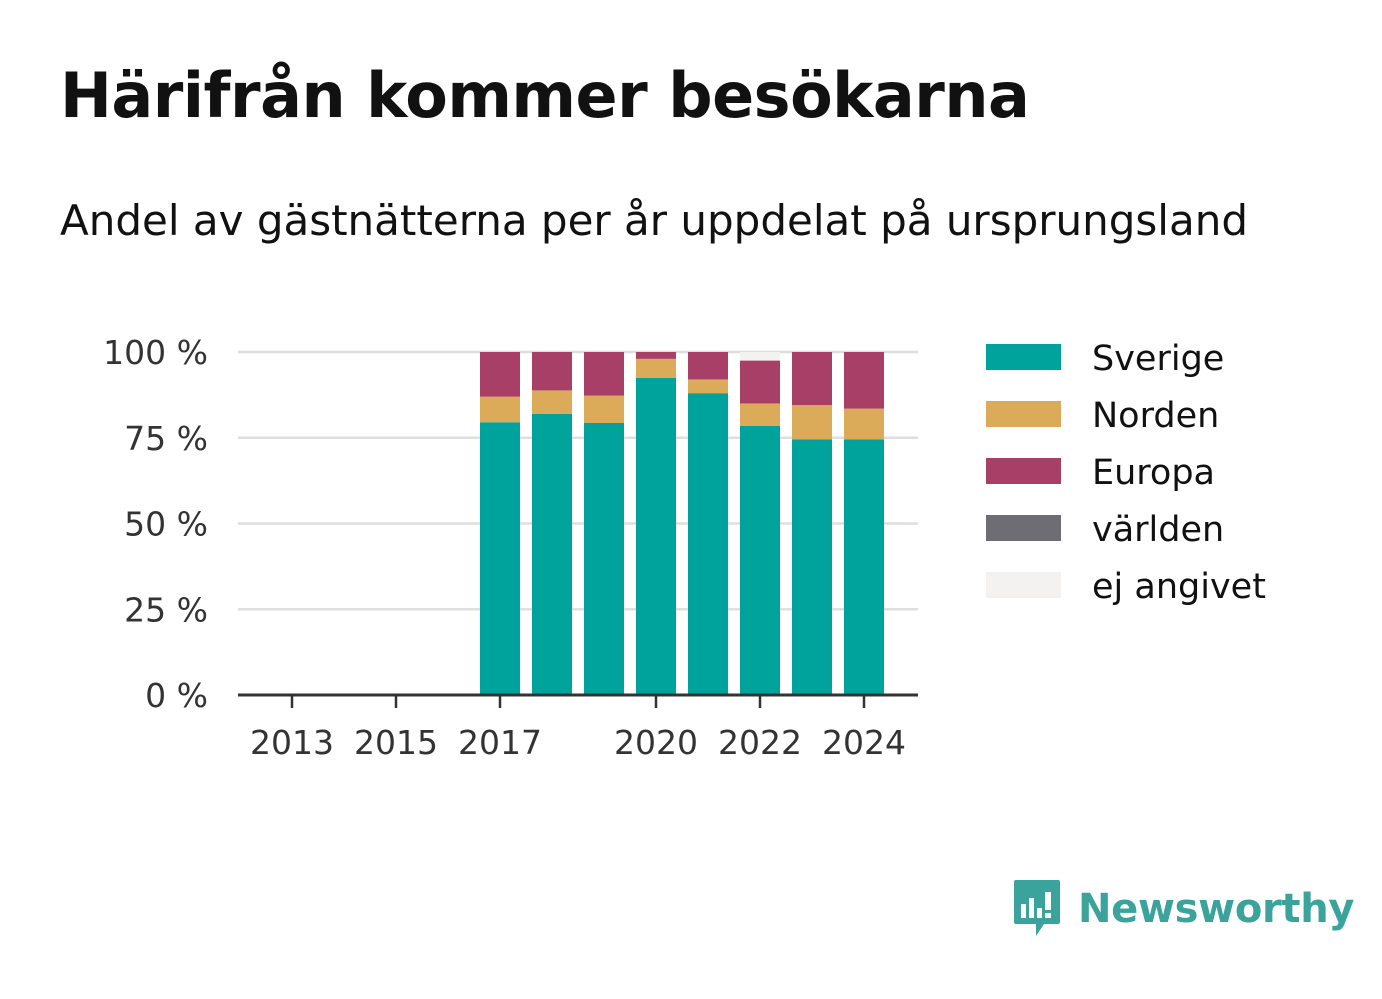 Image resolution: width=1382 pixels, height=999 pixels. I want to click on legend-label: världen, so click(1158, 530).